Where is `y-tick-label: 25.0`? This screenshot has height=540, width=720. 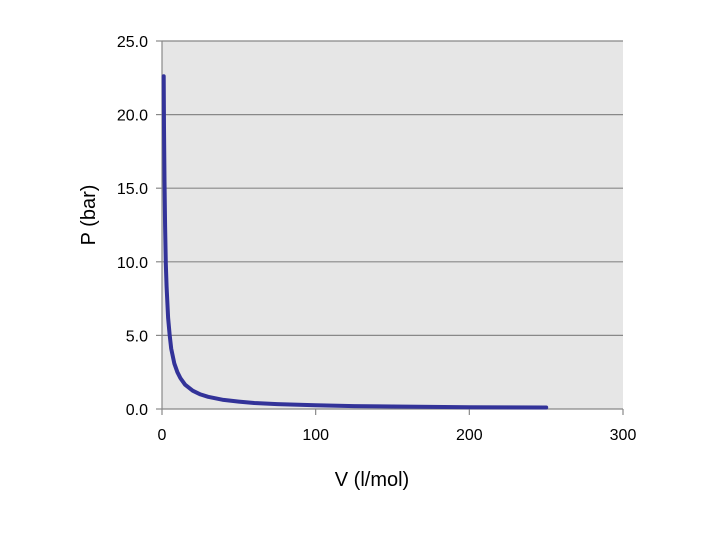 y-tick-label: 25.0 is located at coordinates (132, 42).